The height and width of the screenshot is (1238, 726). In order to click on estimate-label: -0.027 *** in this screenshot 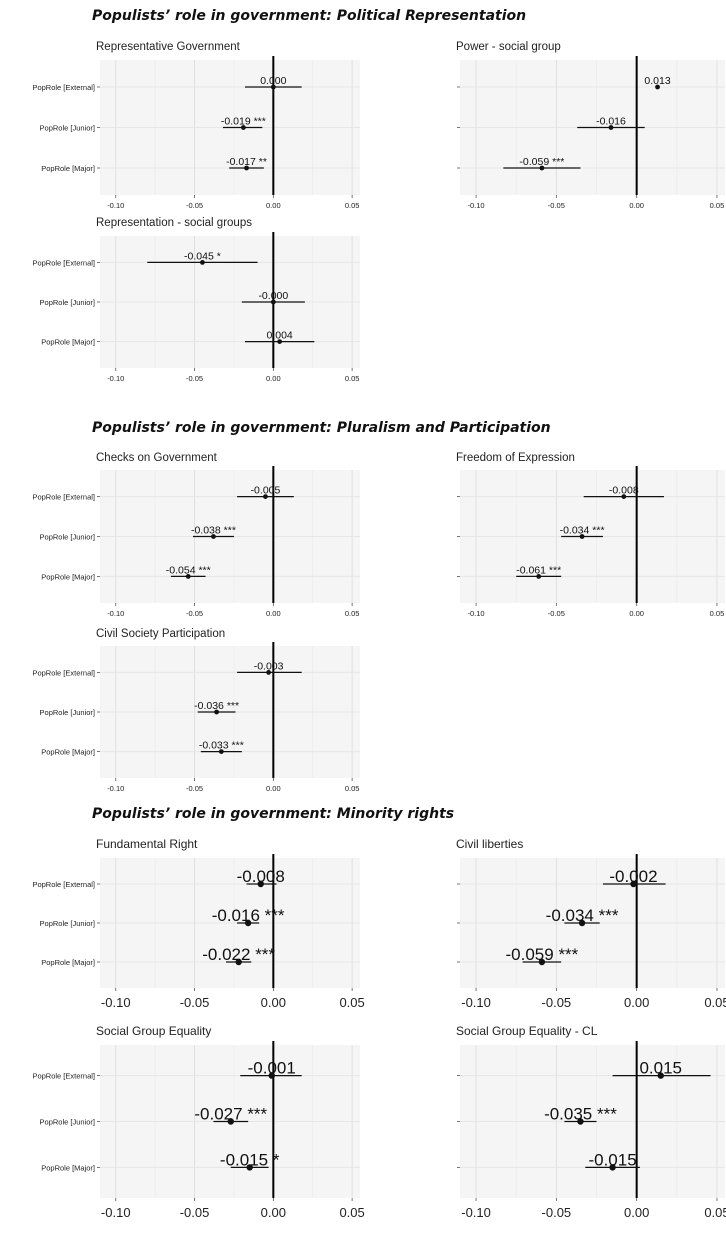, I will do `click(230, 1114)`.